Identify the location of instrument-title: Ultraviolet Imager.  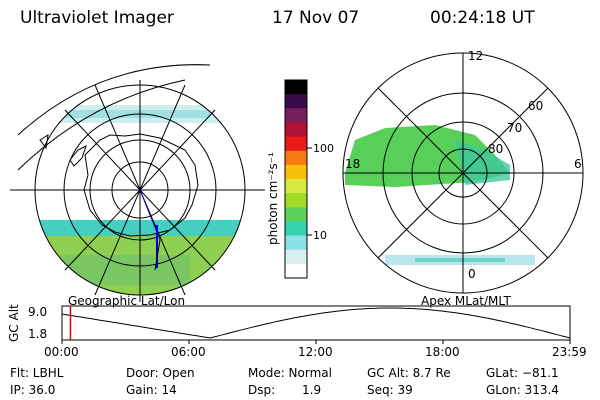
(97, 18).